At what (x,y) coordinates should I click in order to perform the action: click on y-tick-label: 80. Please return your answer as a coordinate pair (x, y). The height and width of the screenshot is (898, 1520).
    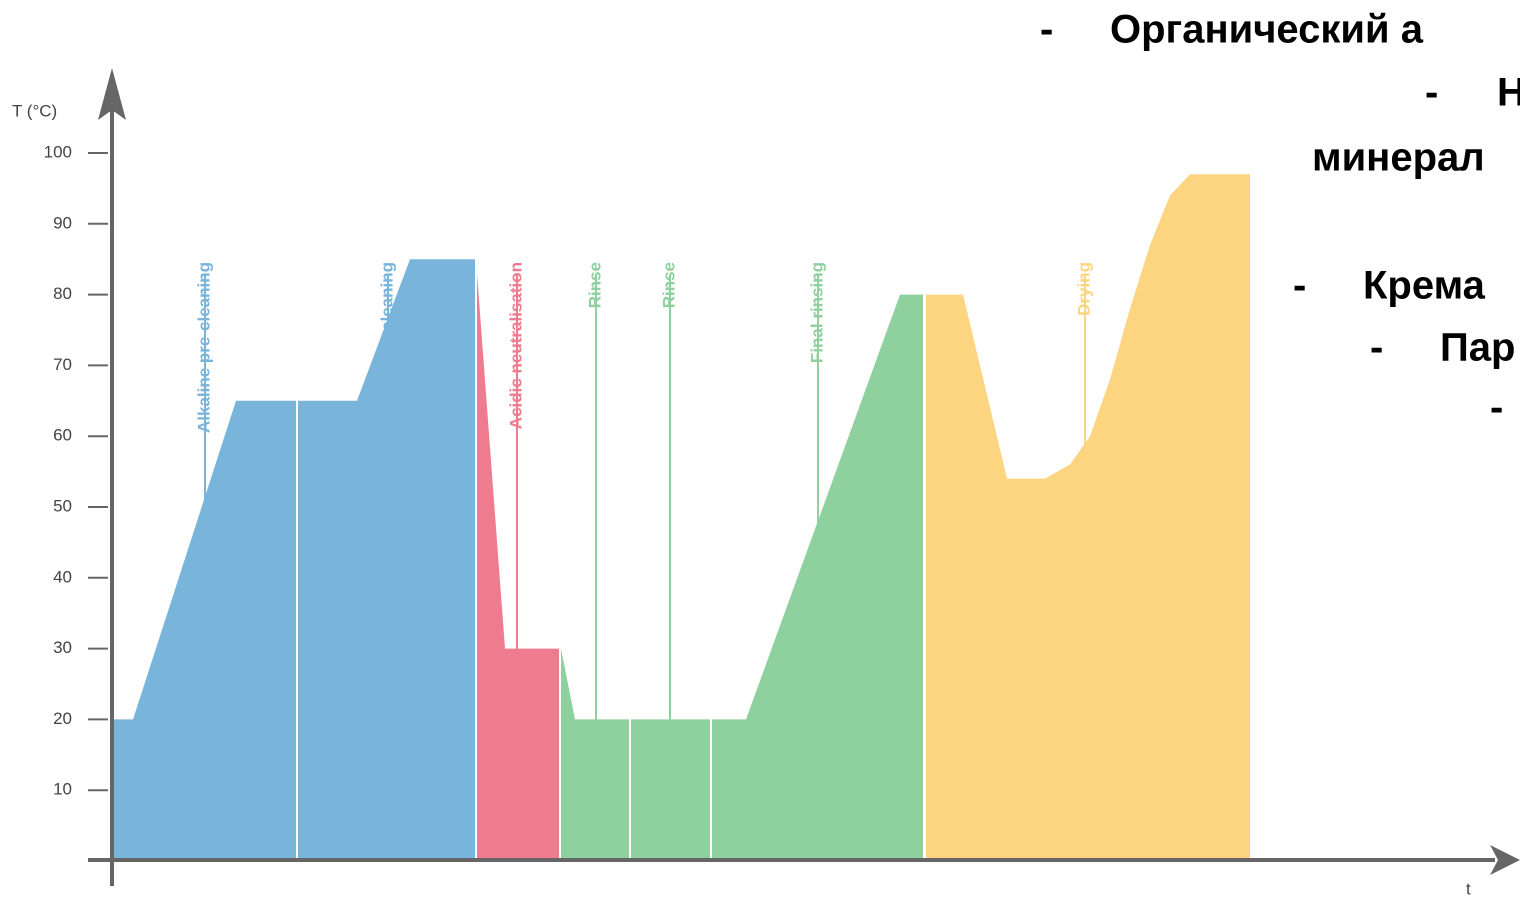
    Looking at the image, I should click on (62, 293).